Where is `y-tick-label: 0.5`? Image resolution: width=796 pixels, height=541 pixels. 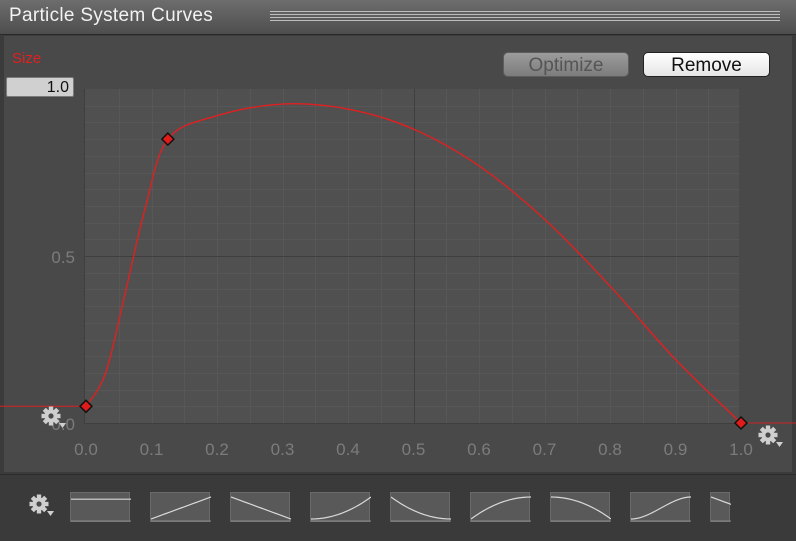
y-tick-label: 0.5 is located at coordinates (63, 257).